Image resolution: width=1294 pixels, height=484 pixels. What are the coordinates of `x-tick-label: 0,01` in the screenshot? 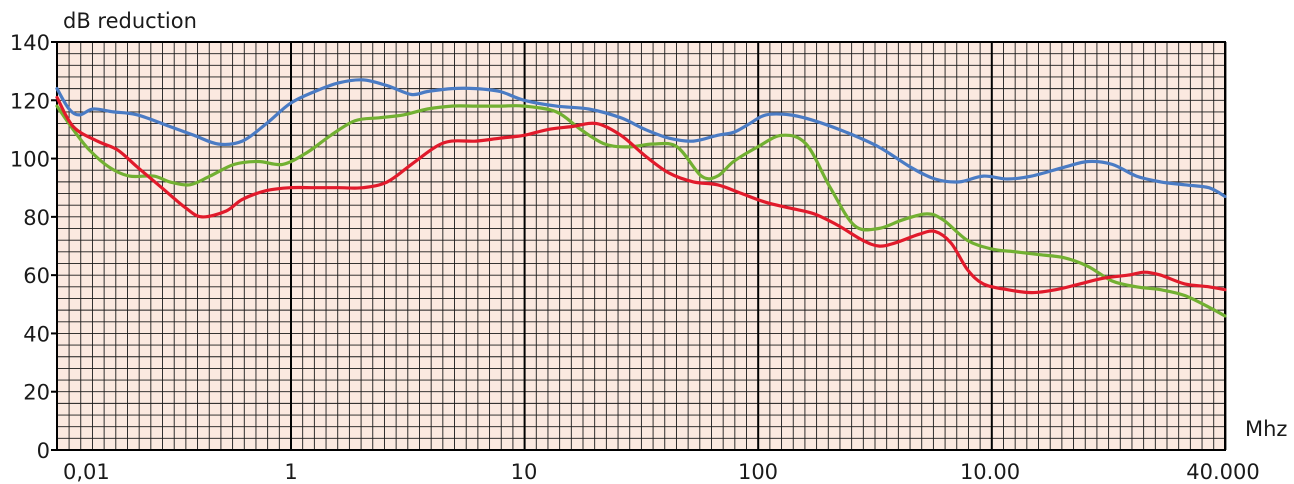 It's located at (86, 472).